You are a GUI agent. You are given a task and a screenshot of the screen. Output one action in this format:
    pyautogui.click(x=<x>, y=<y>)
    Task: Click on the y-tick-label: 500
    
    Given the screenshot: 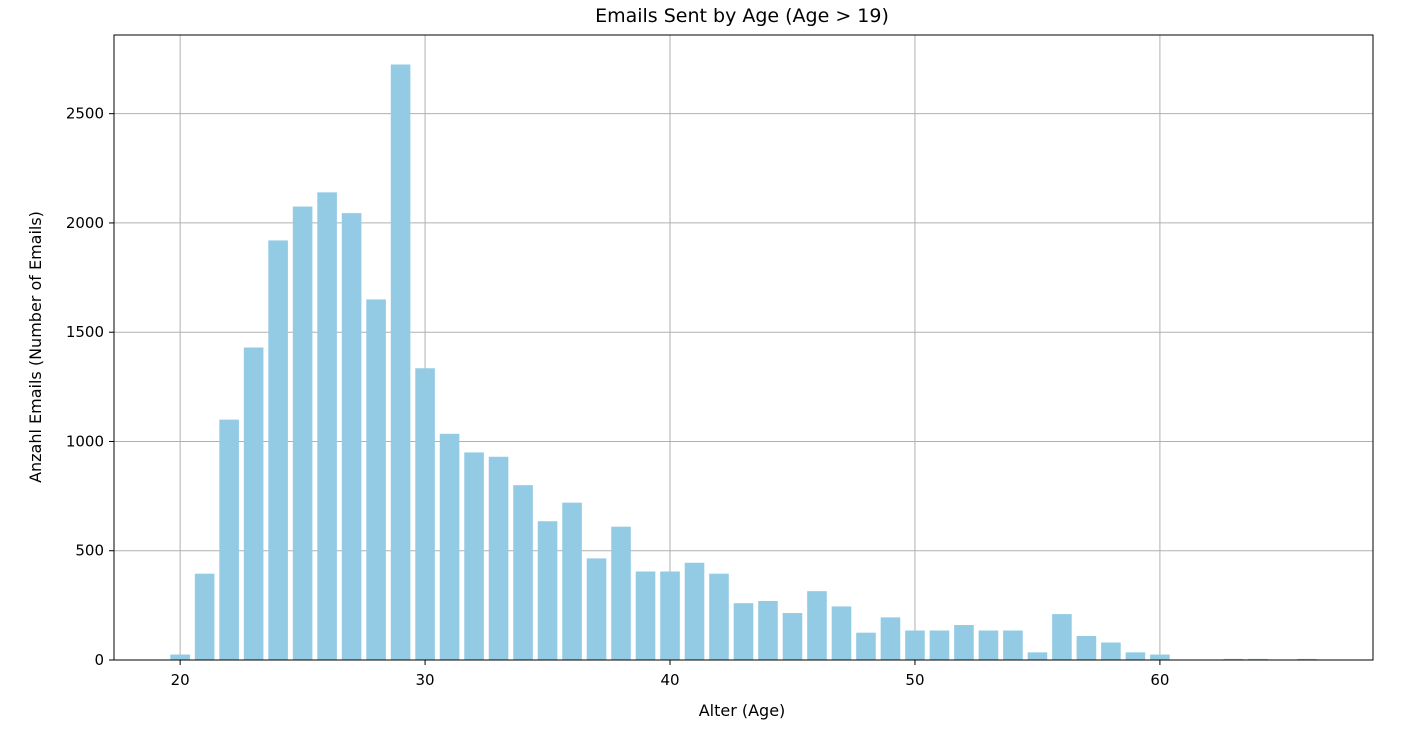 What is the action you would take?
    pyautogui.click(x=89, y=551)
    